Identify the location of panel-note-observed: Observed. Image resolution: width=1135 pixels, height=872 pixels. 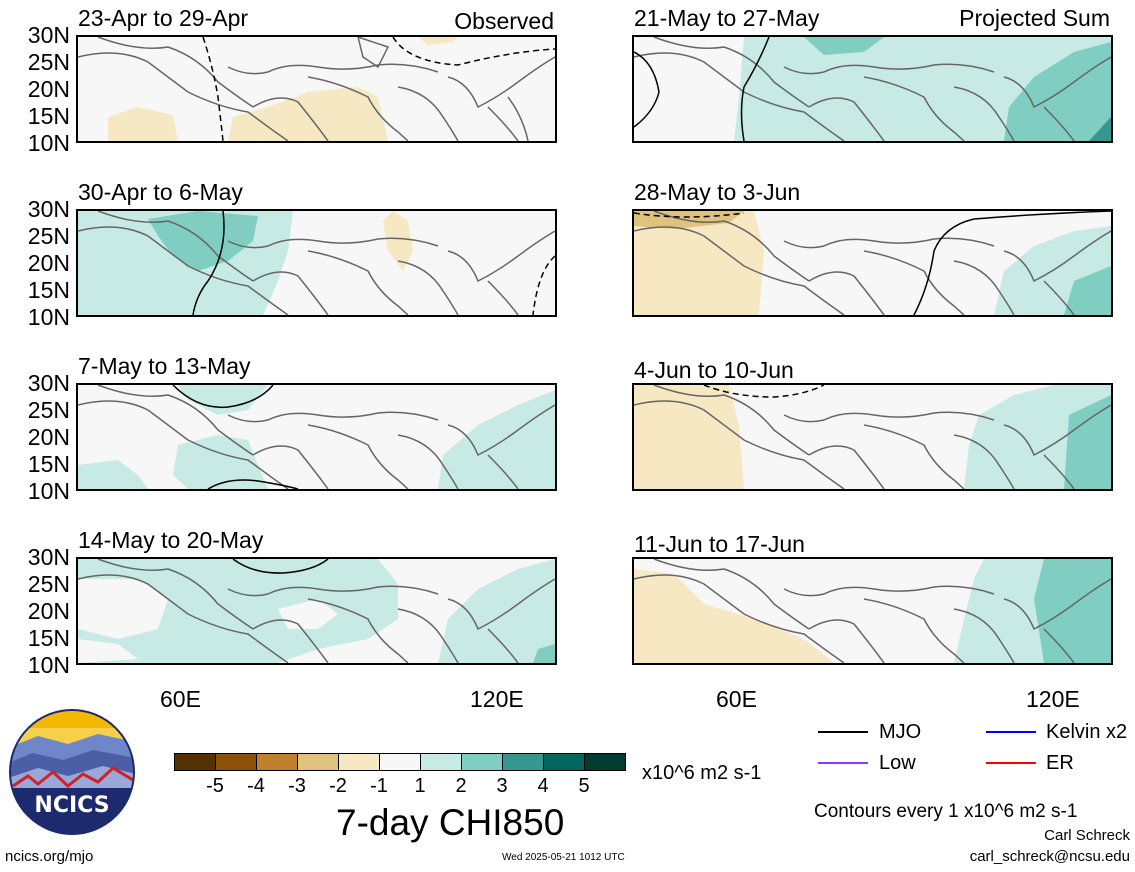
(504, 21).